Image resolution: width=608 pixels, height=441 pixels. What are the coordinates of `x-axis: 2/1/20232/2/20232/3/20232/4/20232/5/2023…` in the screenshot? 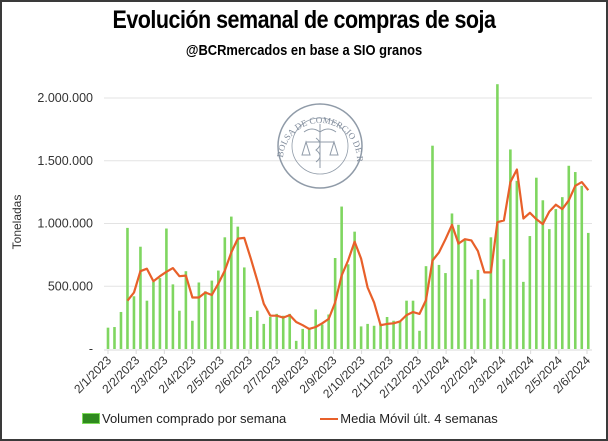 It's located at (332, 375).